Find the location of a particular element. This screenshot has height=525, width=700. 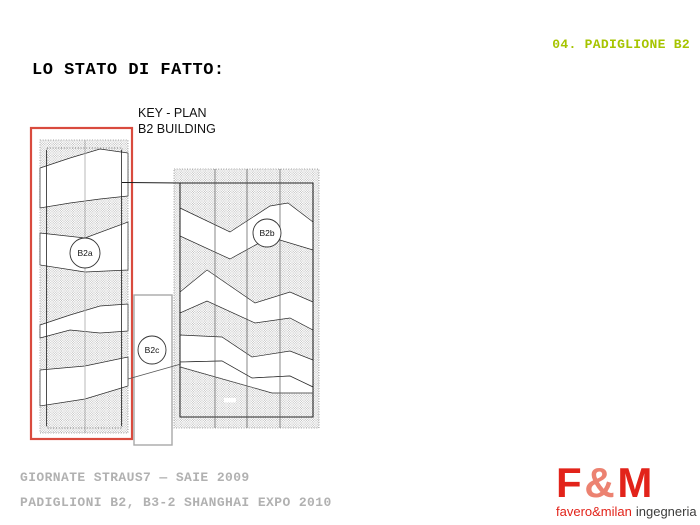

keyplan-caption-line1: KEY - PLAN is located at coordinates (172, 113).